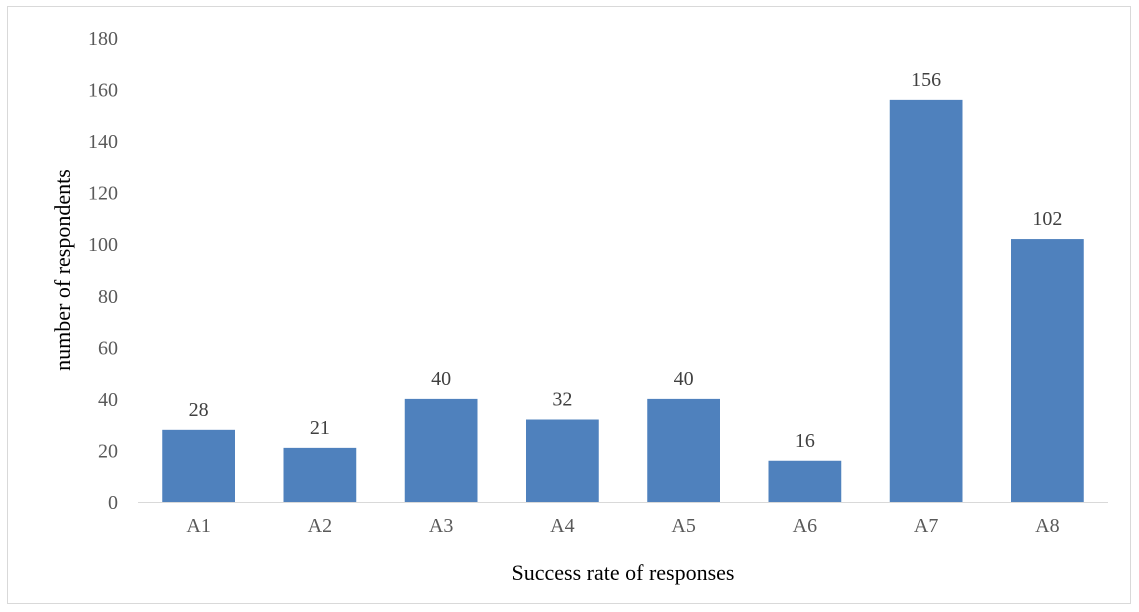 The width and height of the screenshot is (1139, 612). What do you see at coordinates (805, 481) in the screenshot?
I see `bar-a6` at bounding box center [805, 481].